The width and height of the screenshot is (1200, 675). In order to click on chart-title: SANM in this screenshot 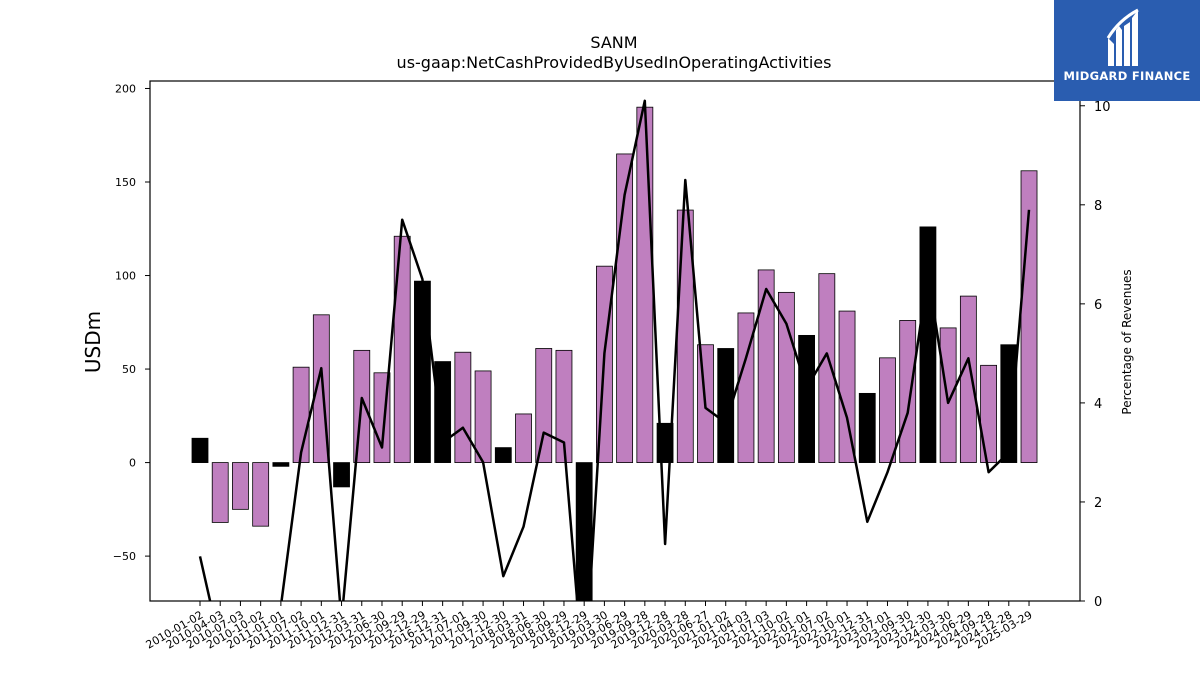, I will do `click(613, 42)`.